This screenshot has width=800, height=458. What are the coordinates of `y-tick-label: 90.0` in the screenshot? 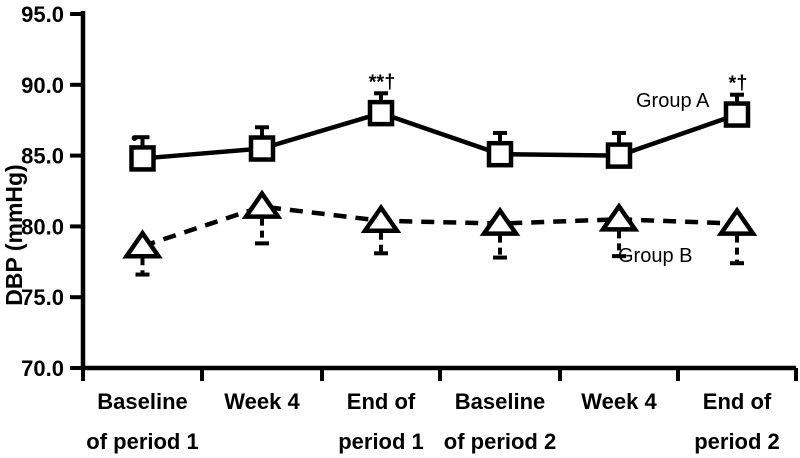 It's located at (42, 85).